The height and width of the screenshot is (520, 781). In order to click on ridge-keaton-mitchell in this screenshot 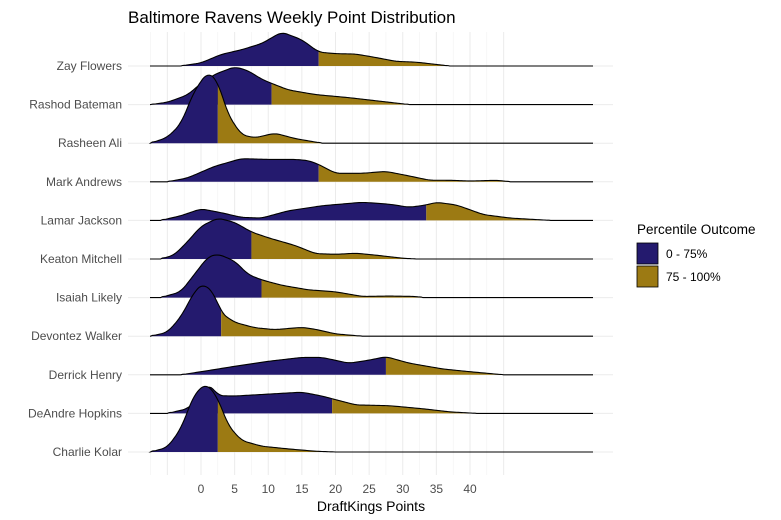, I will do `click(371, 239)`.